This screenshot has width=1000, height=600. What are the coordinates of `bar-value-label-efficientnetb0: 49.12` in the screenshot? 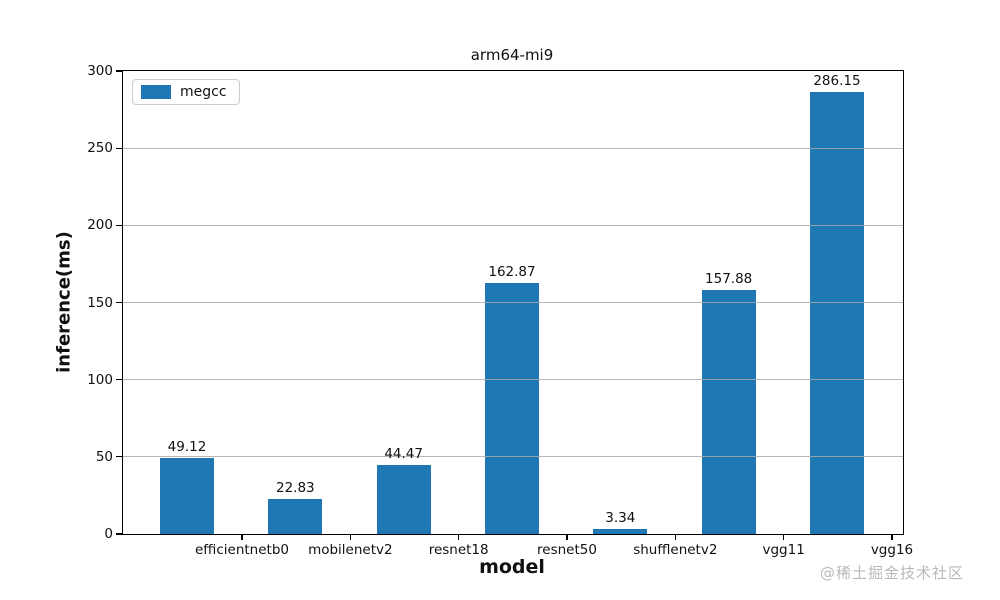 It's located at (187, 447).